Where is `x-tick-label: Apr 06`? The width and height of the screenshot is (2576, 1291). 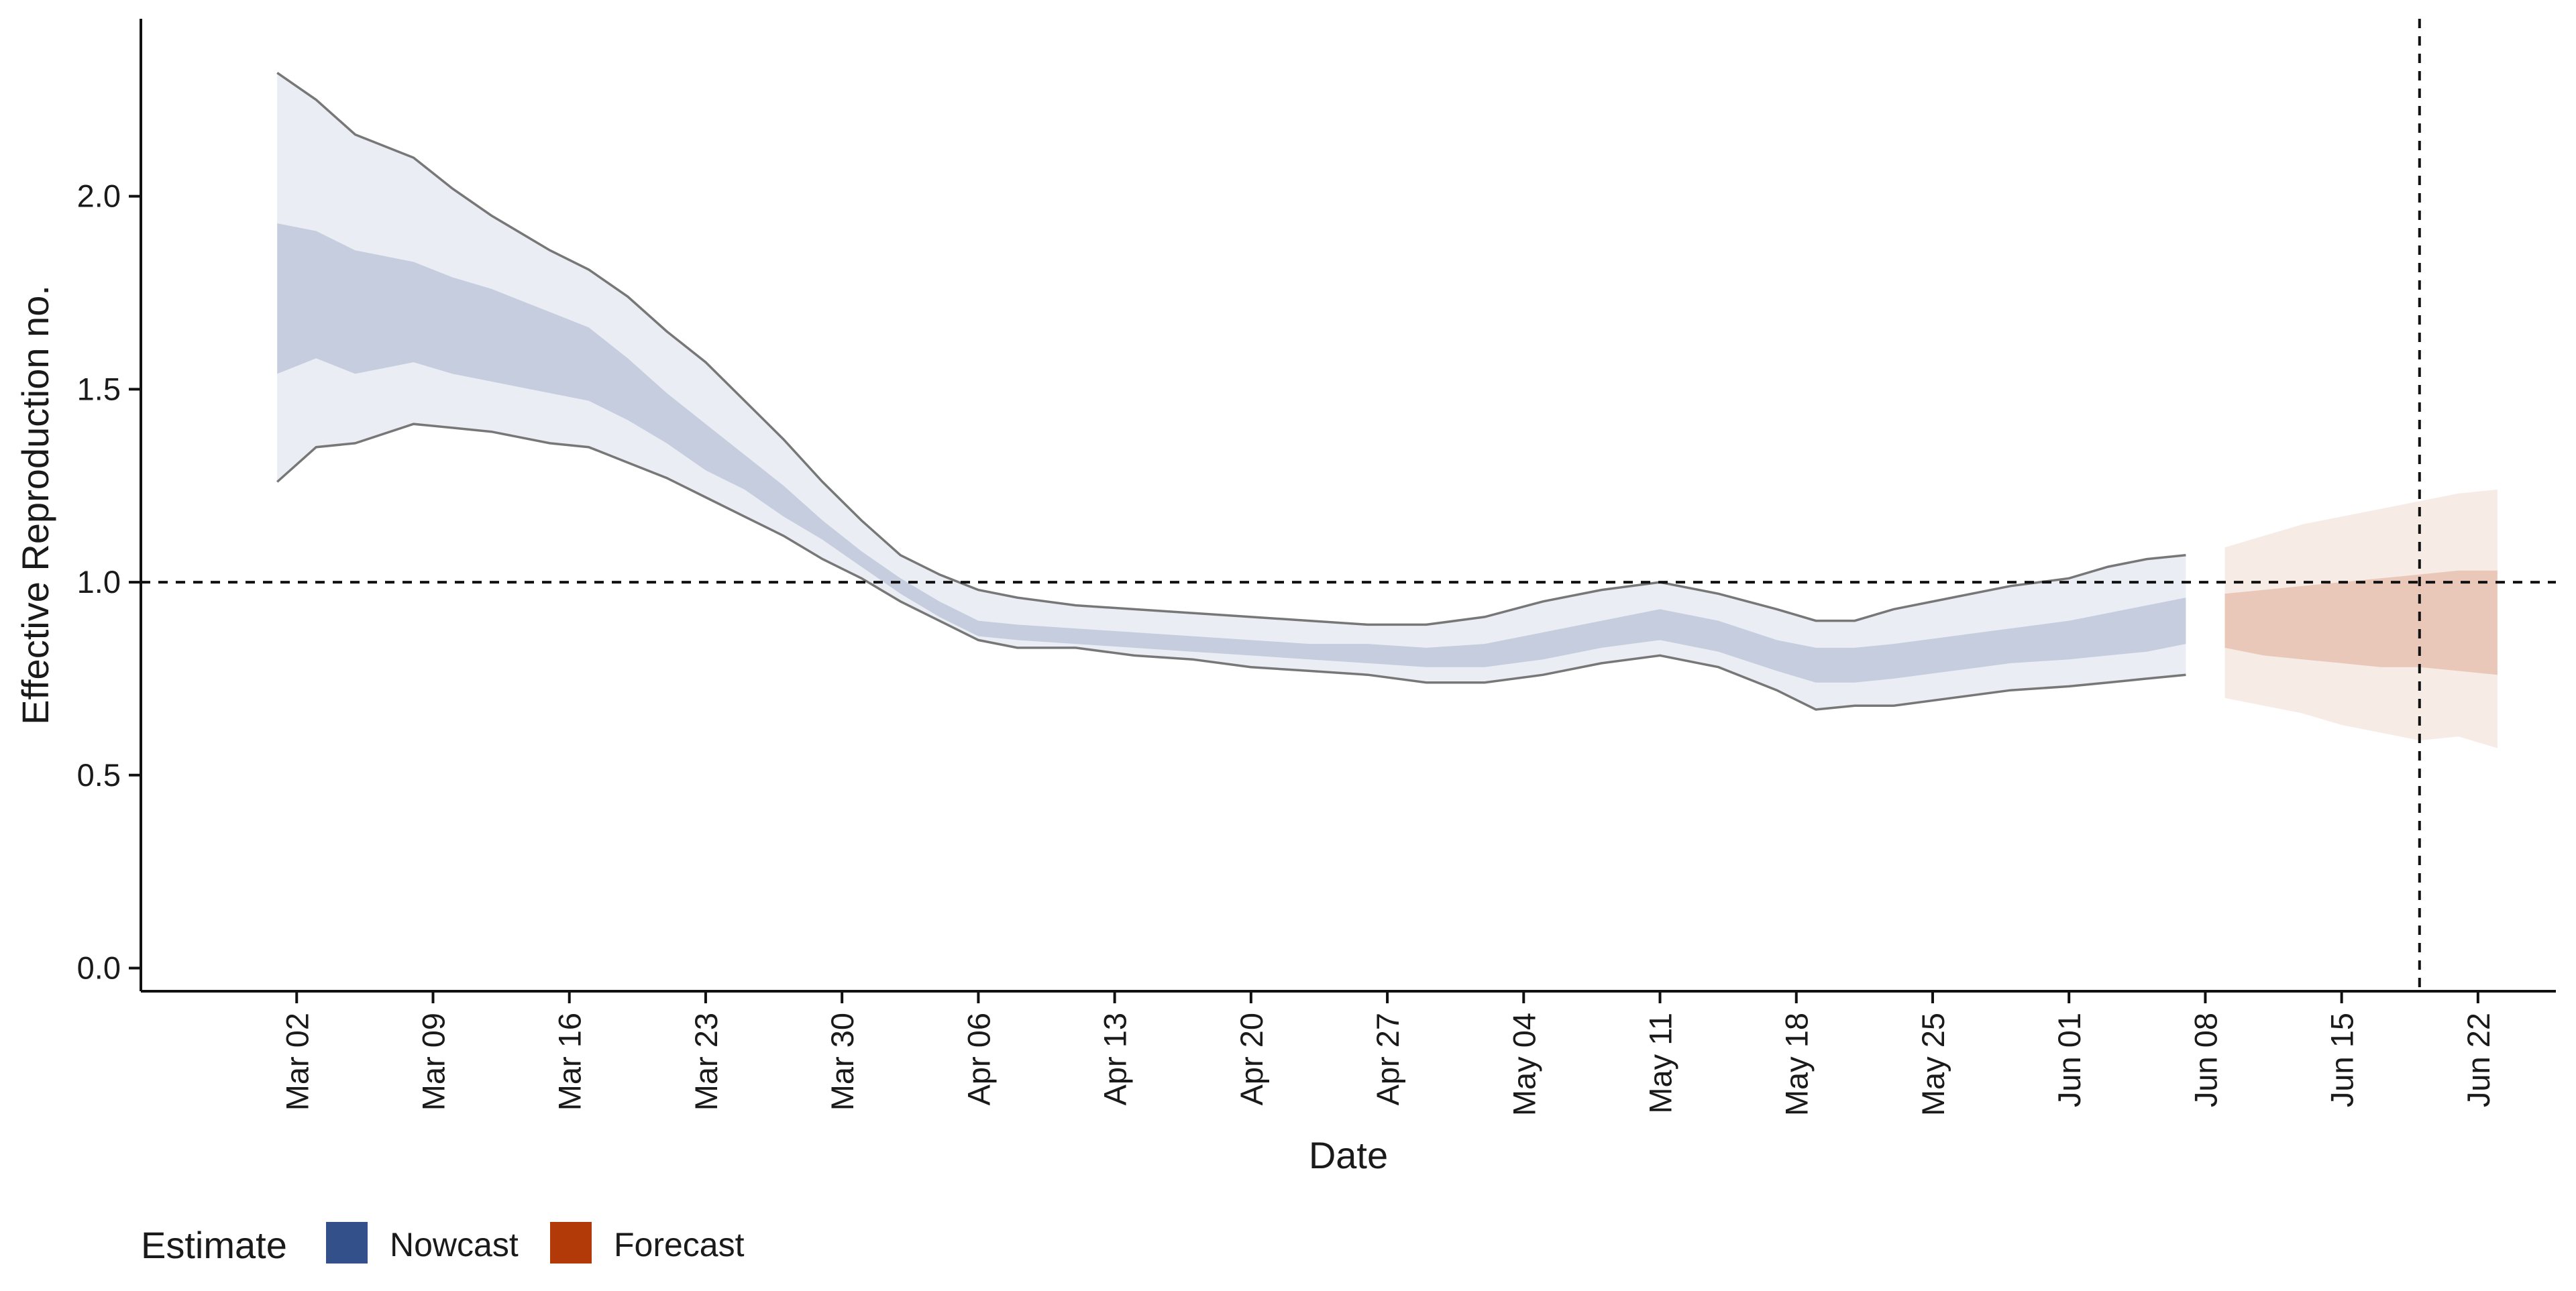 x-tick-label: Apr 06 is located at coordinates (978, 1059).